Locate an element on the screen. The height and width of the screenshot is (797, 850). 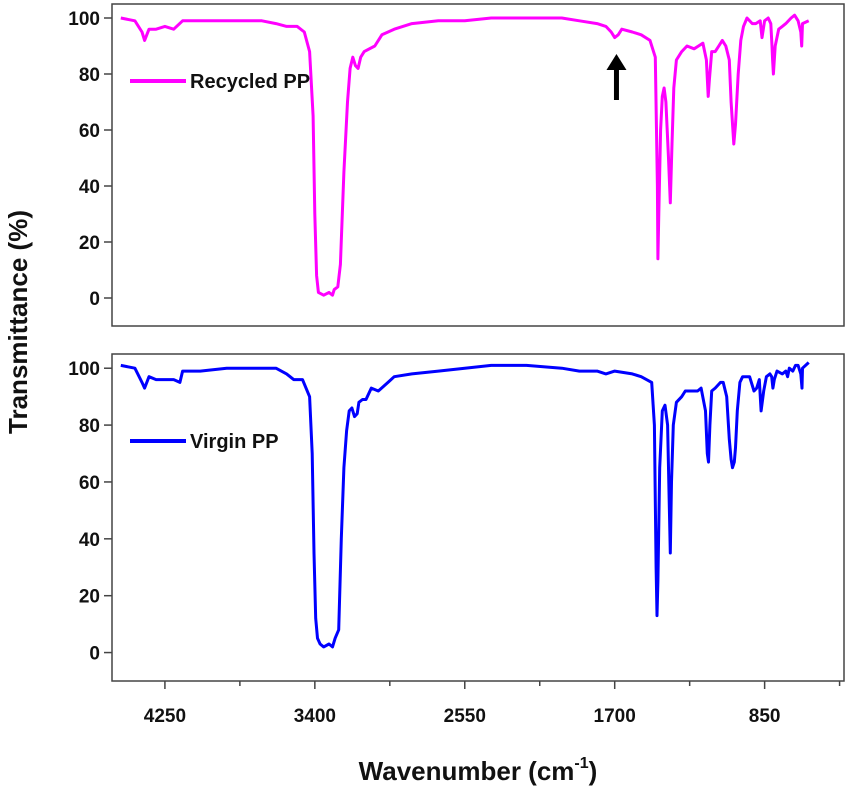
virgin-pp-legend: Virgin PP is located at coordinates (204, 442).